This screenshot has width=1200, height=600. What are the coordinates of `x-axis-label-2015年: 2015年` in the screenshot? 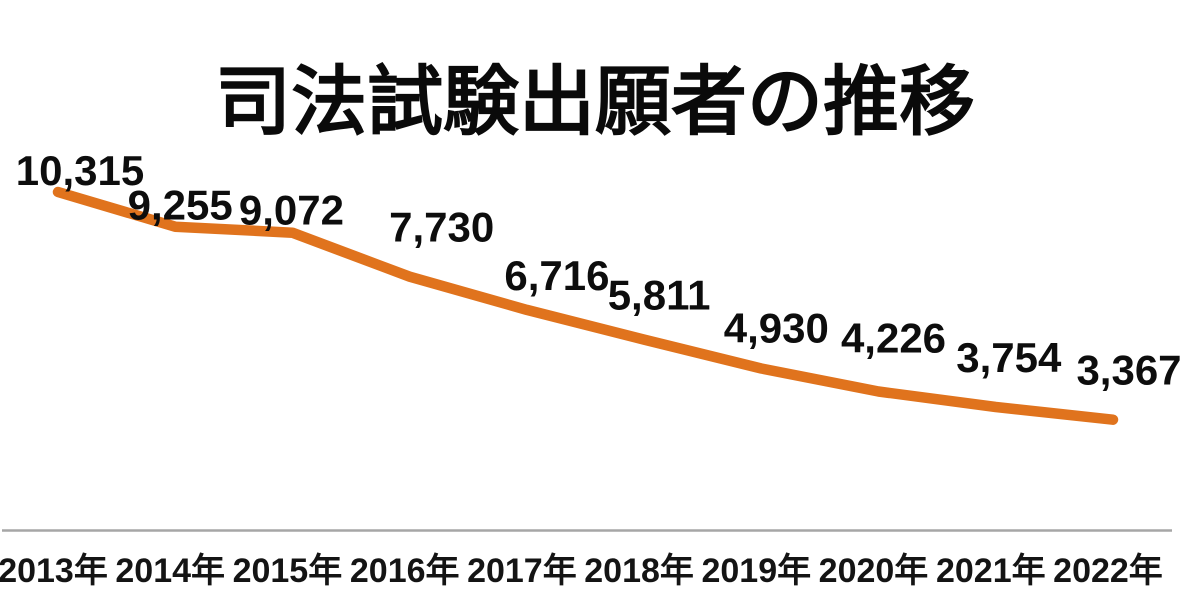 It's located at (288, 571).